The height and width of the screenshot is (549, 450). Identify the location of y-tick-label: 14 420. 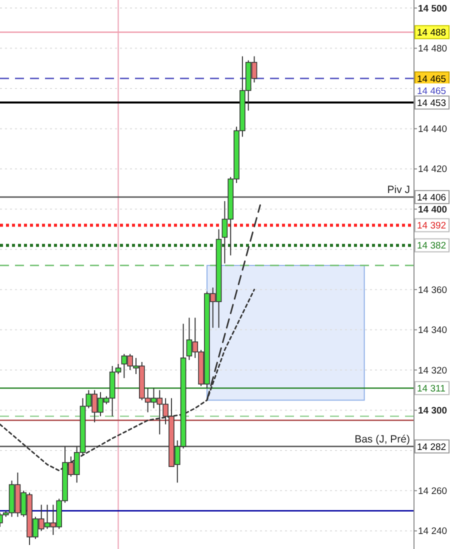
(433, 170).